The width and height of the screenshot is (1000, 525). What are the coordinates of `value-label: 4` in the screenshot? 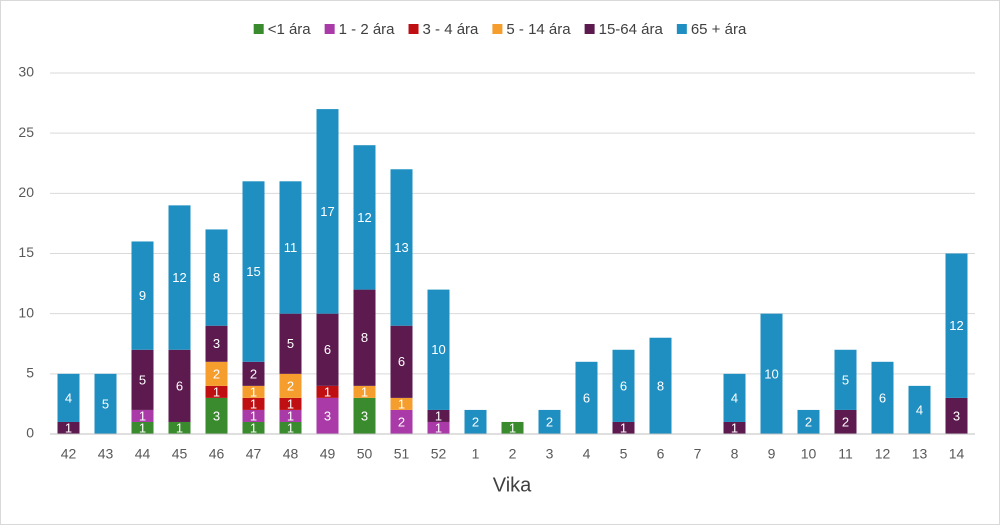 It's located at (734, 397).